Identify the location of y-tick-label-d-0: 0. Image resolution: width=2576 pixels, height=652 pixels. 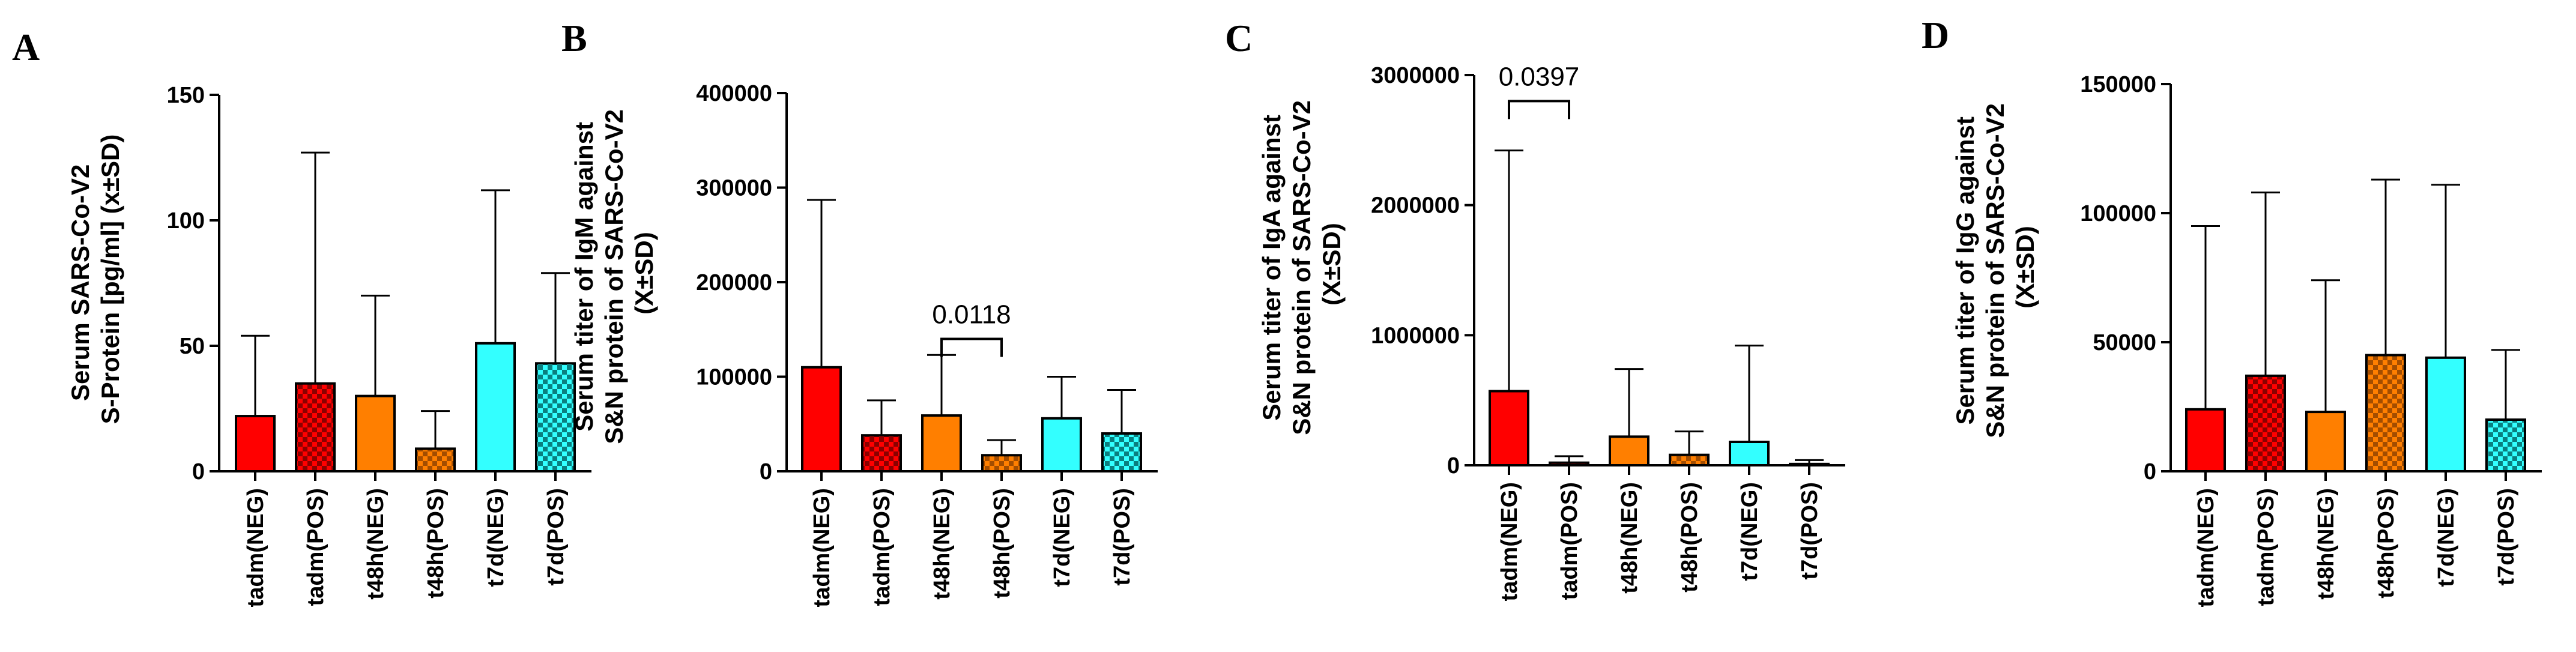
(2150, 471).